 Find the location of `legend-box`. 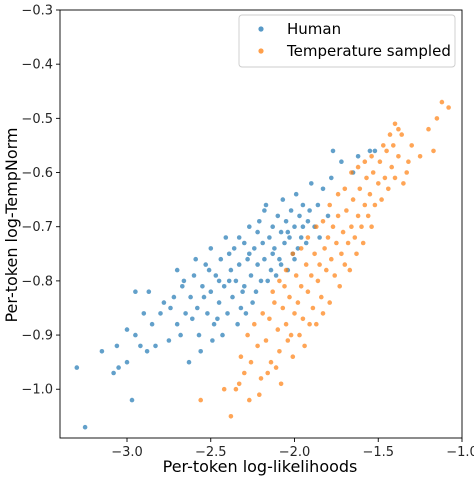

legend-box is located at coordinates (347, 41).